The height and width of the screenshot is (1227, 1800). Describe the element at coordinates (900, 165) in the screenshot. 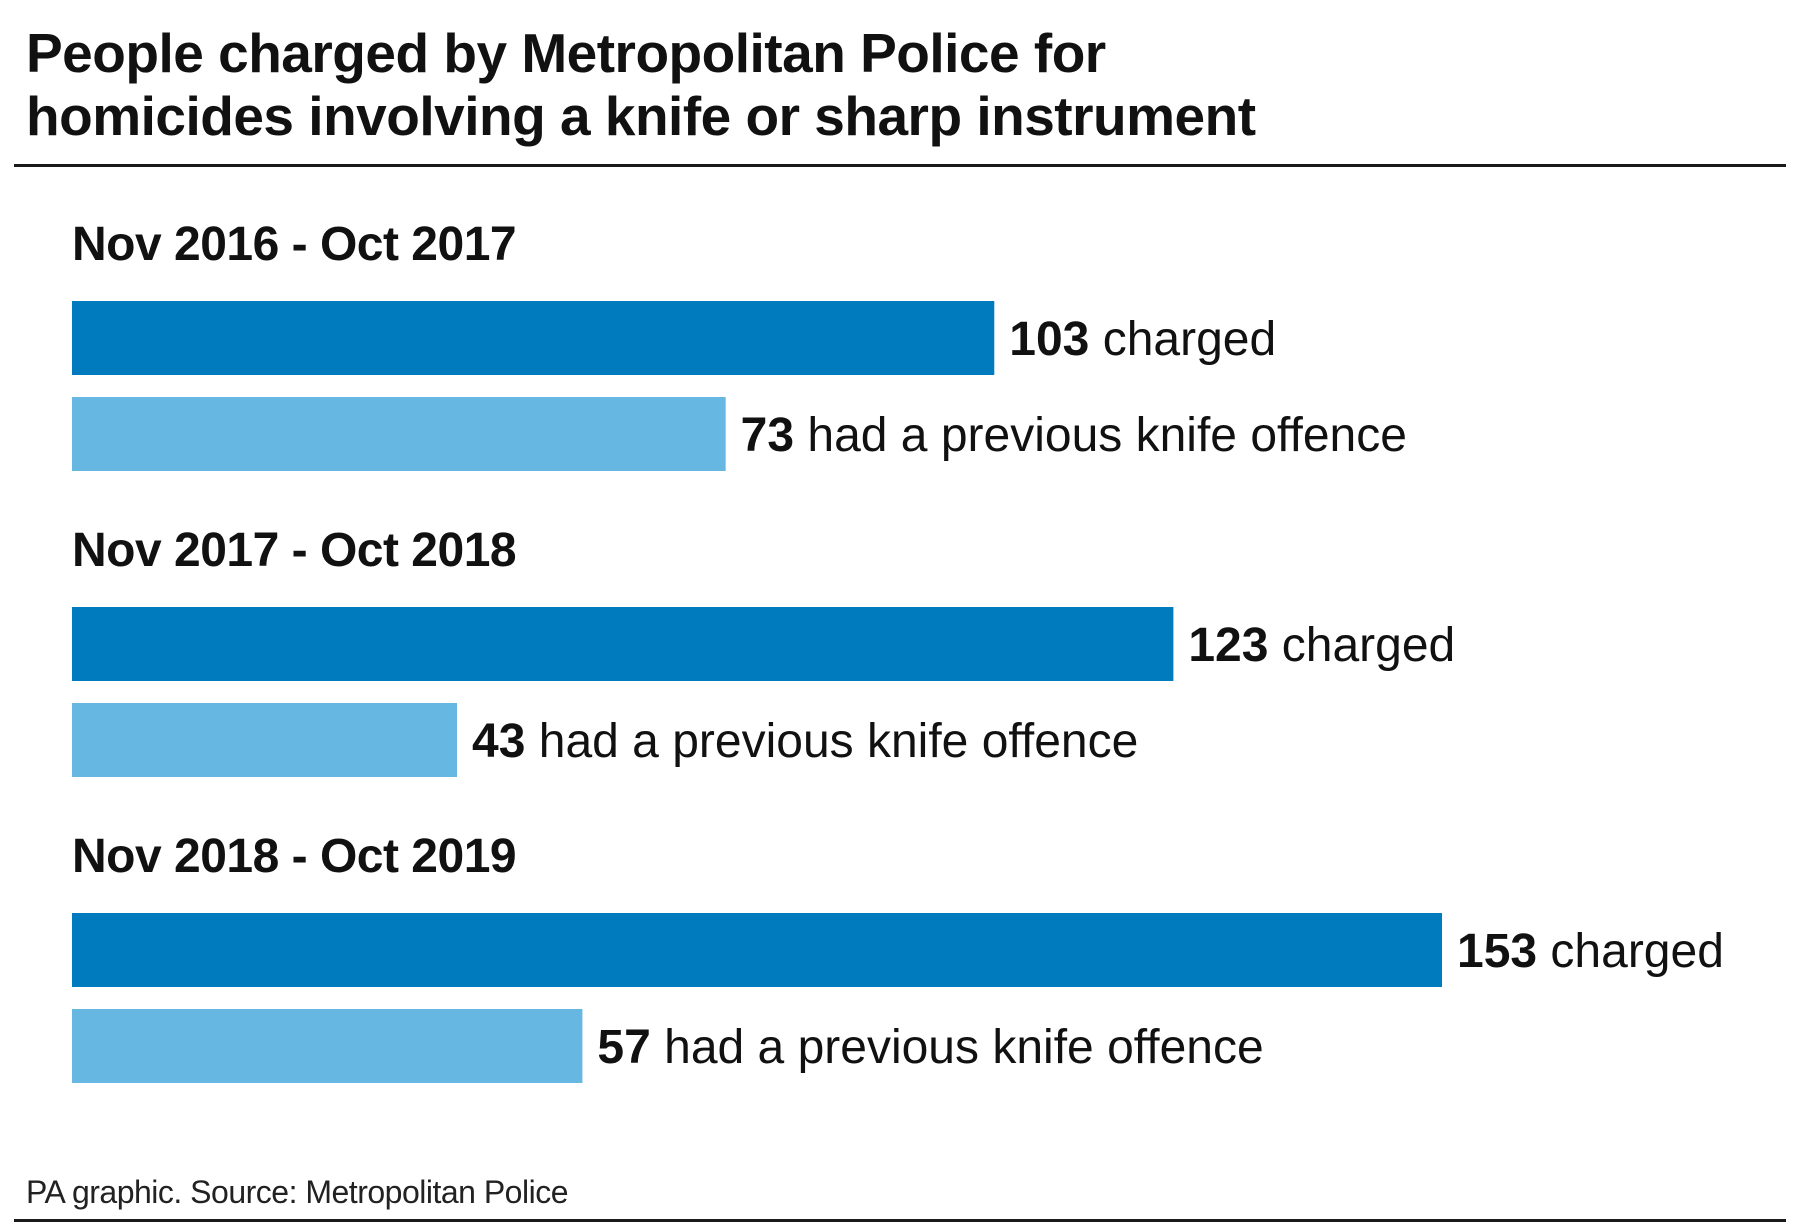

I see `top-divider` at that location.